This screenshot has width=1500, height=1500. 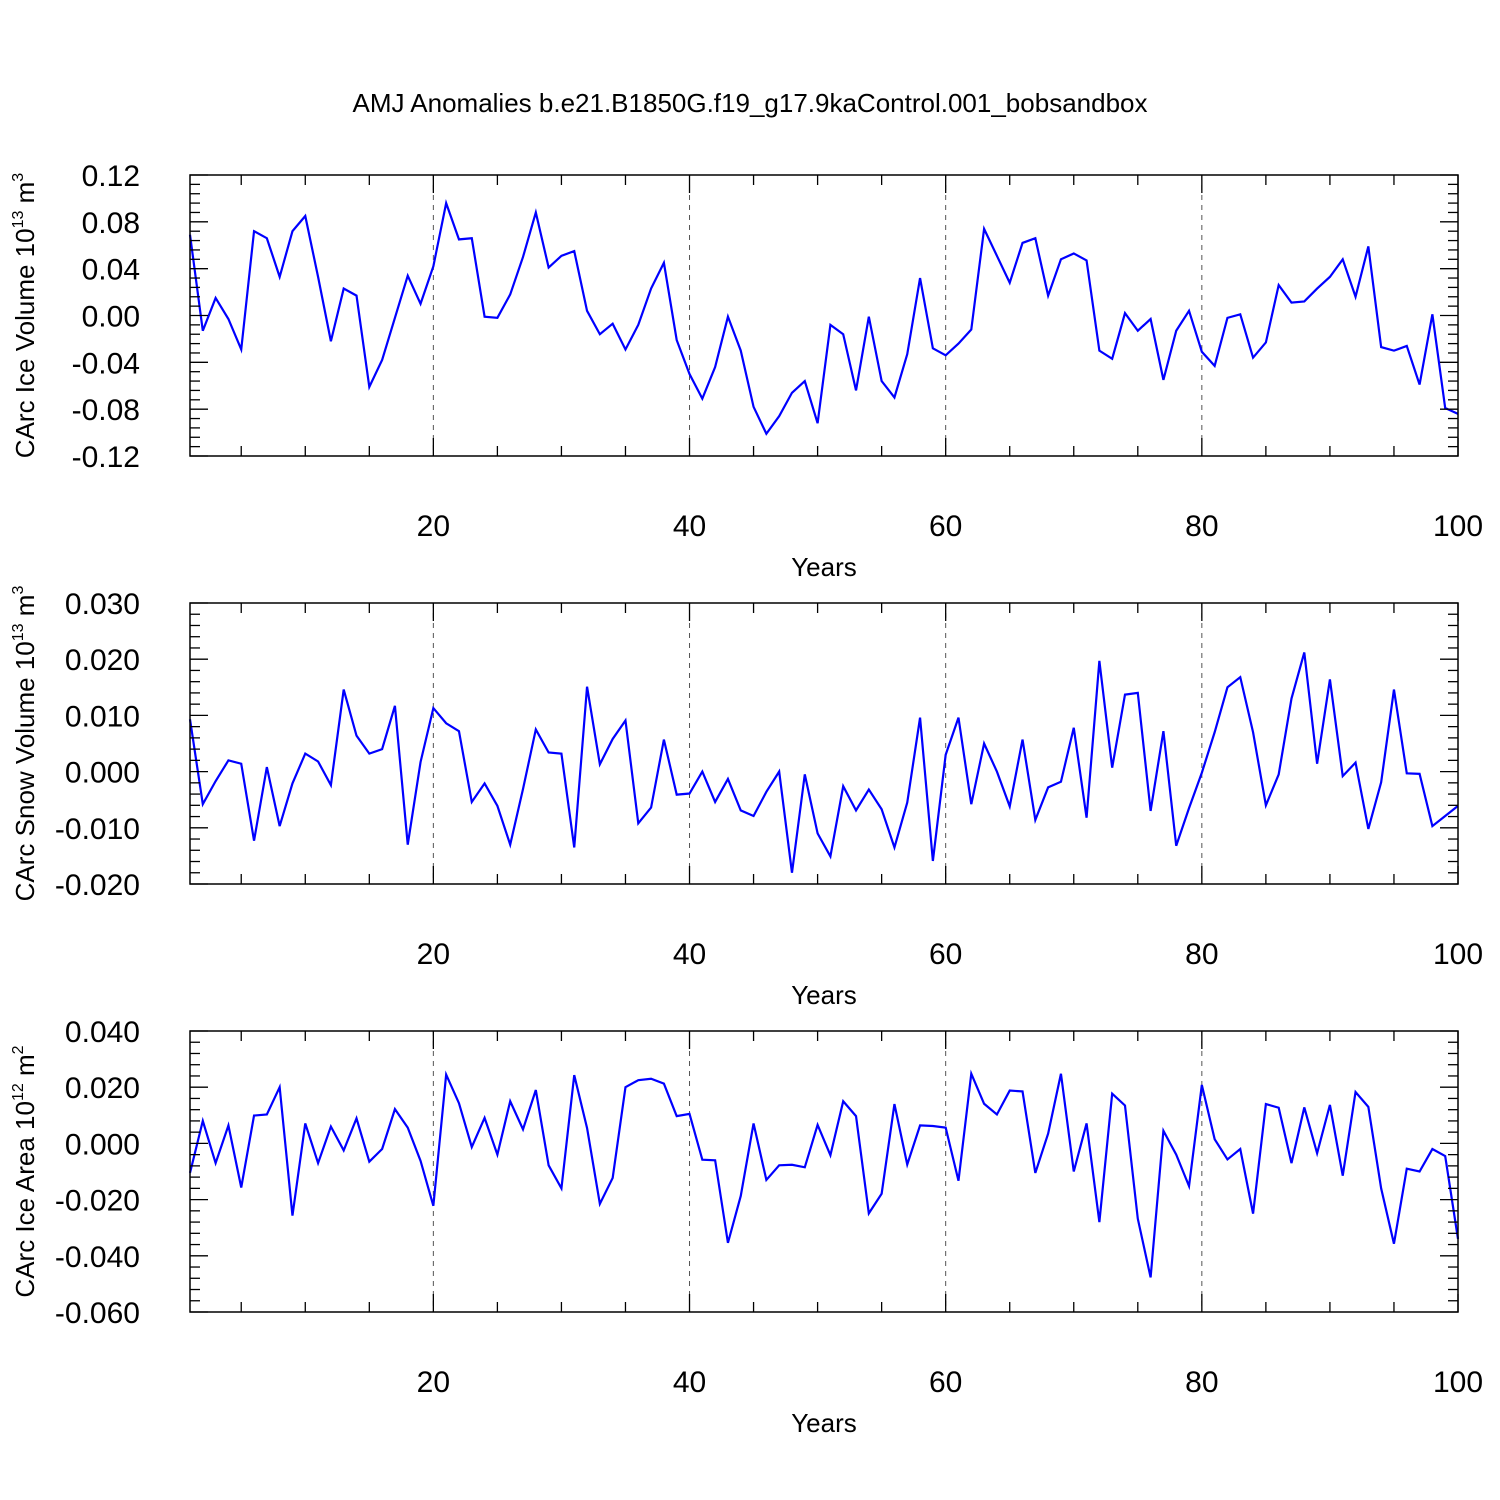 What do you see at coordinates (102, 716) in the screenshot?
I see `y-tick-label: 0.010` at bounding box center [102, 716].